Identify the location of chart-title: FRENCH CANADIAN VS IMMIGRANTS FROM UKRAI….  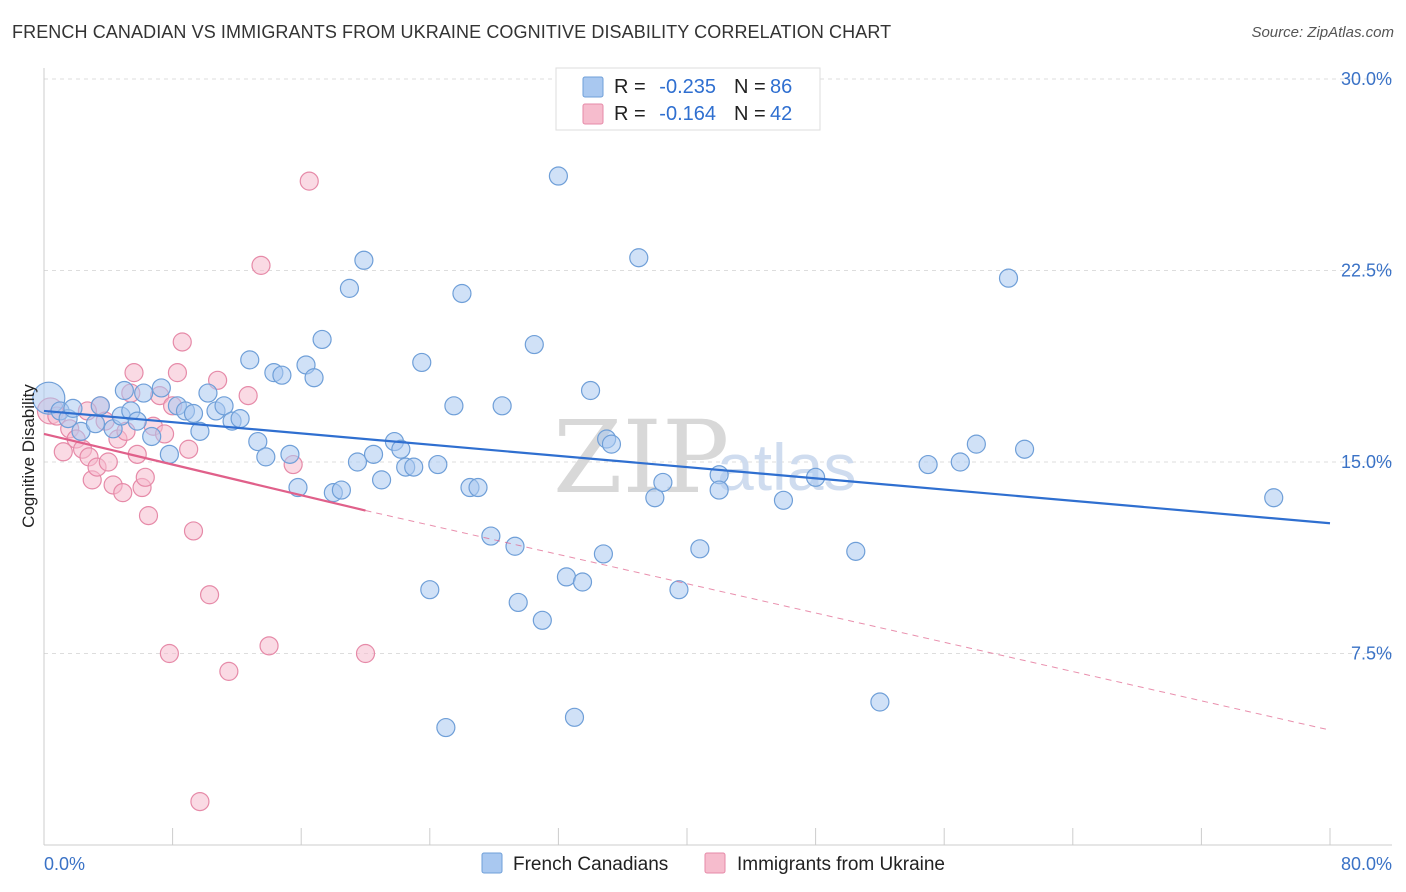
(452, 32).